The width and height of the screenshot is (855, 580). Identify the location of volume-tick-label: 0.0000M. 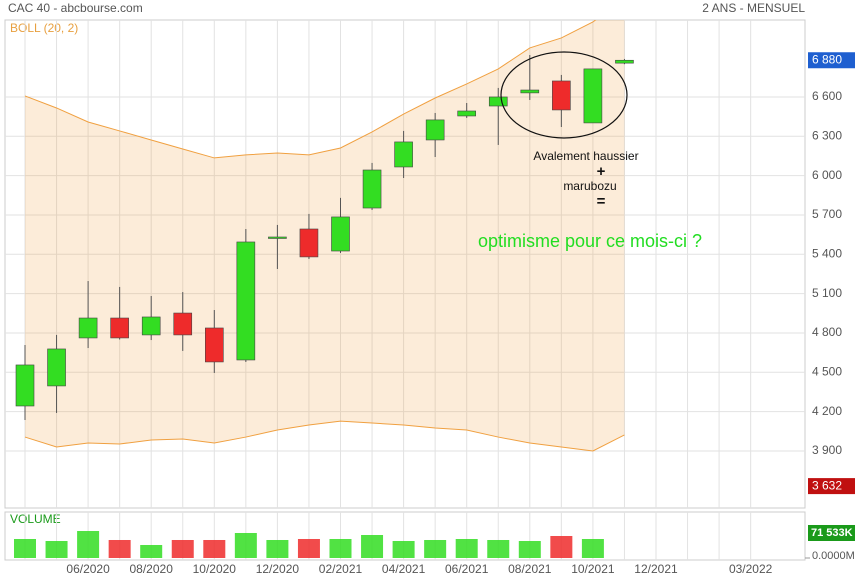
(833, 556).